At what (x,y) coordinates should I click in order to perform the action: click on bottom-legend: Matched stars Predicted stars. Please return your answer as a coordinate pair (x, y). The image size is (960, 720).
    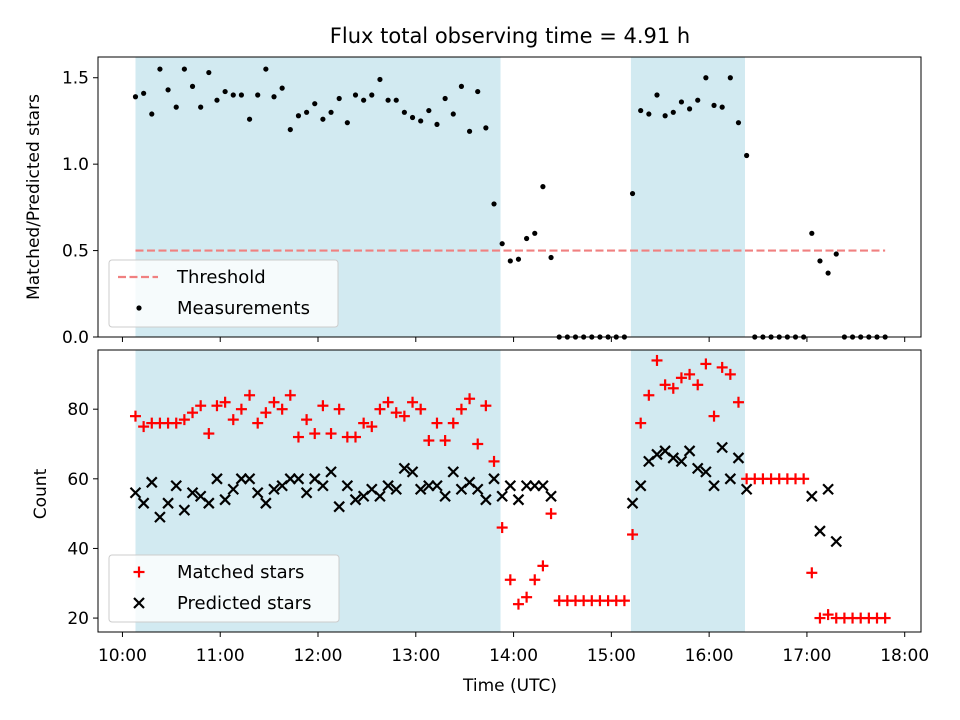
    Looking at the image, I should click on (224, 588).